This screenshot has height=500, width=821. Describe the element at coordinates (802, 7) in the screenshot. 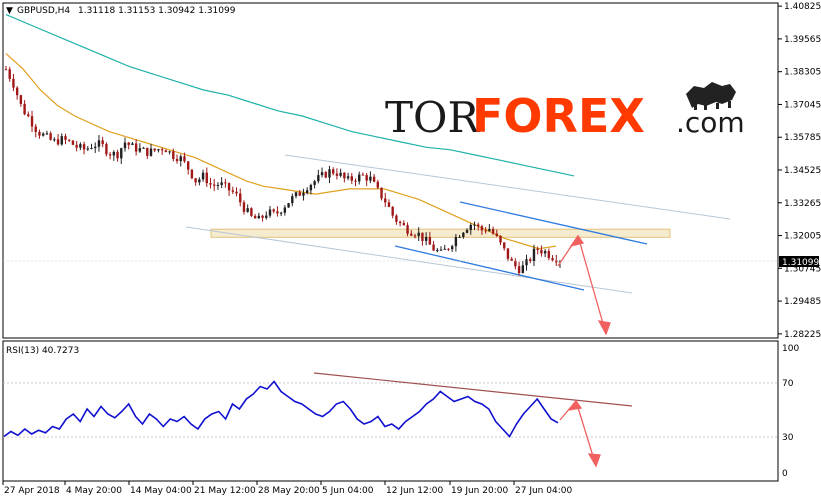

I see `price-axis-label: 1.40825` at that location.